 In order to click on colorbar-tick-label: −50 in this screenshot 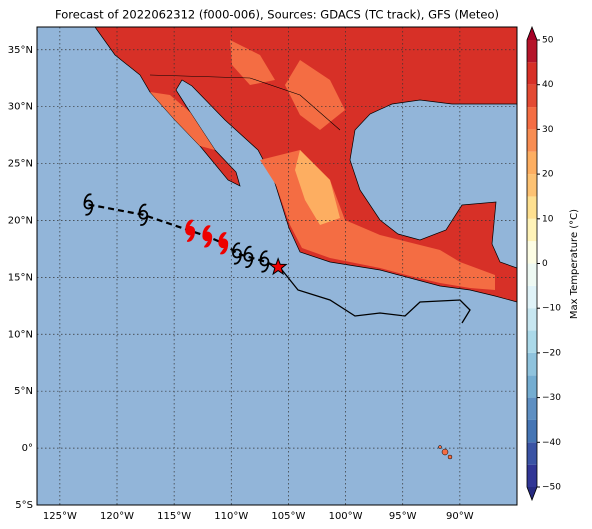, I will do `click(551, 488)`.